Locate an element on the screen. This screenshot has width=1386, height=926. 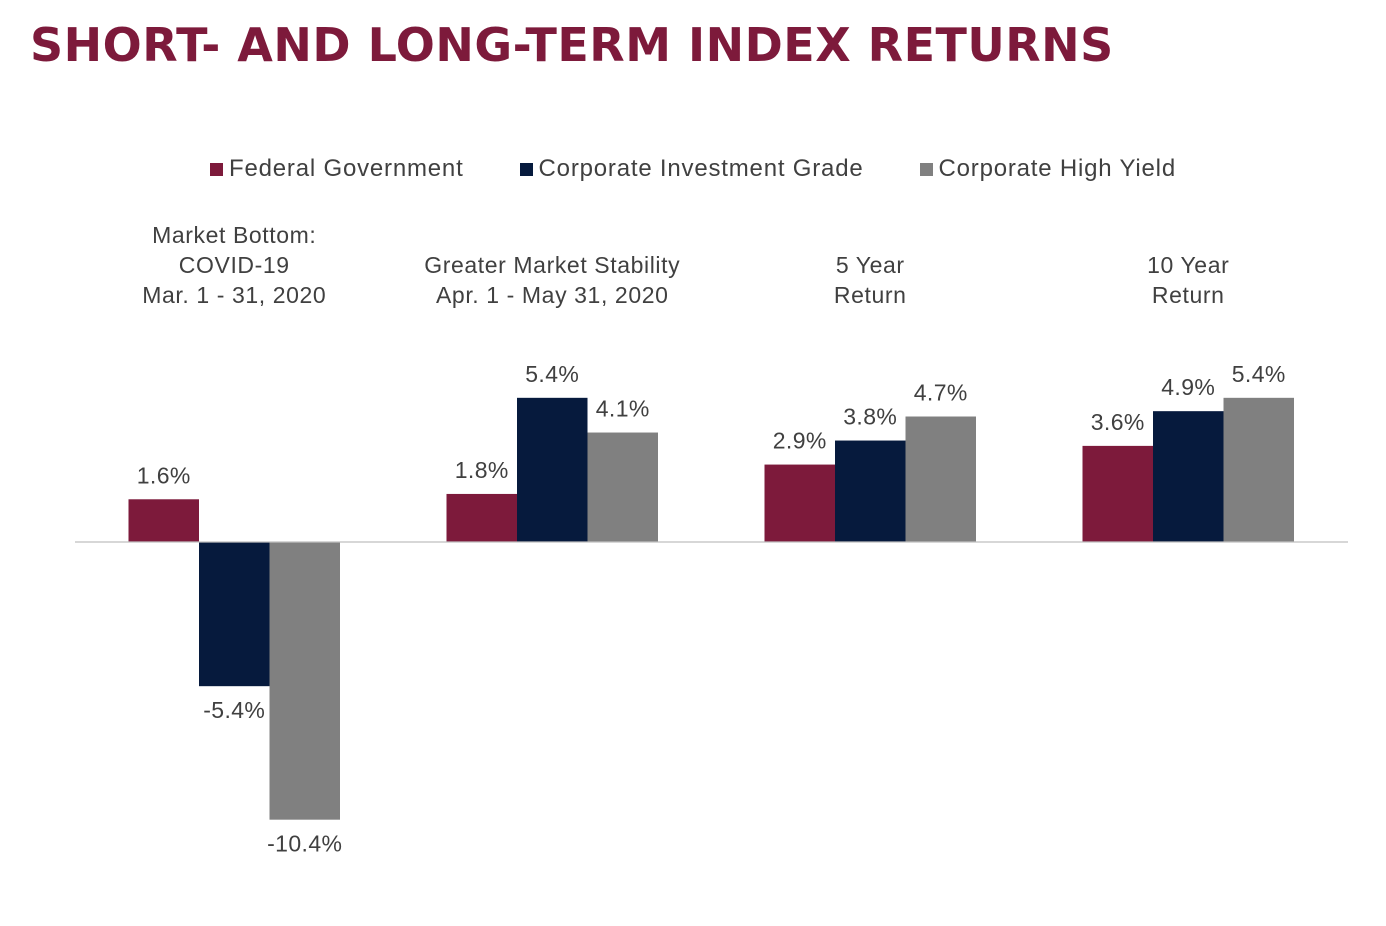
legend-label: Corporate Investment Grade is located at coordinates (701, 168).